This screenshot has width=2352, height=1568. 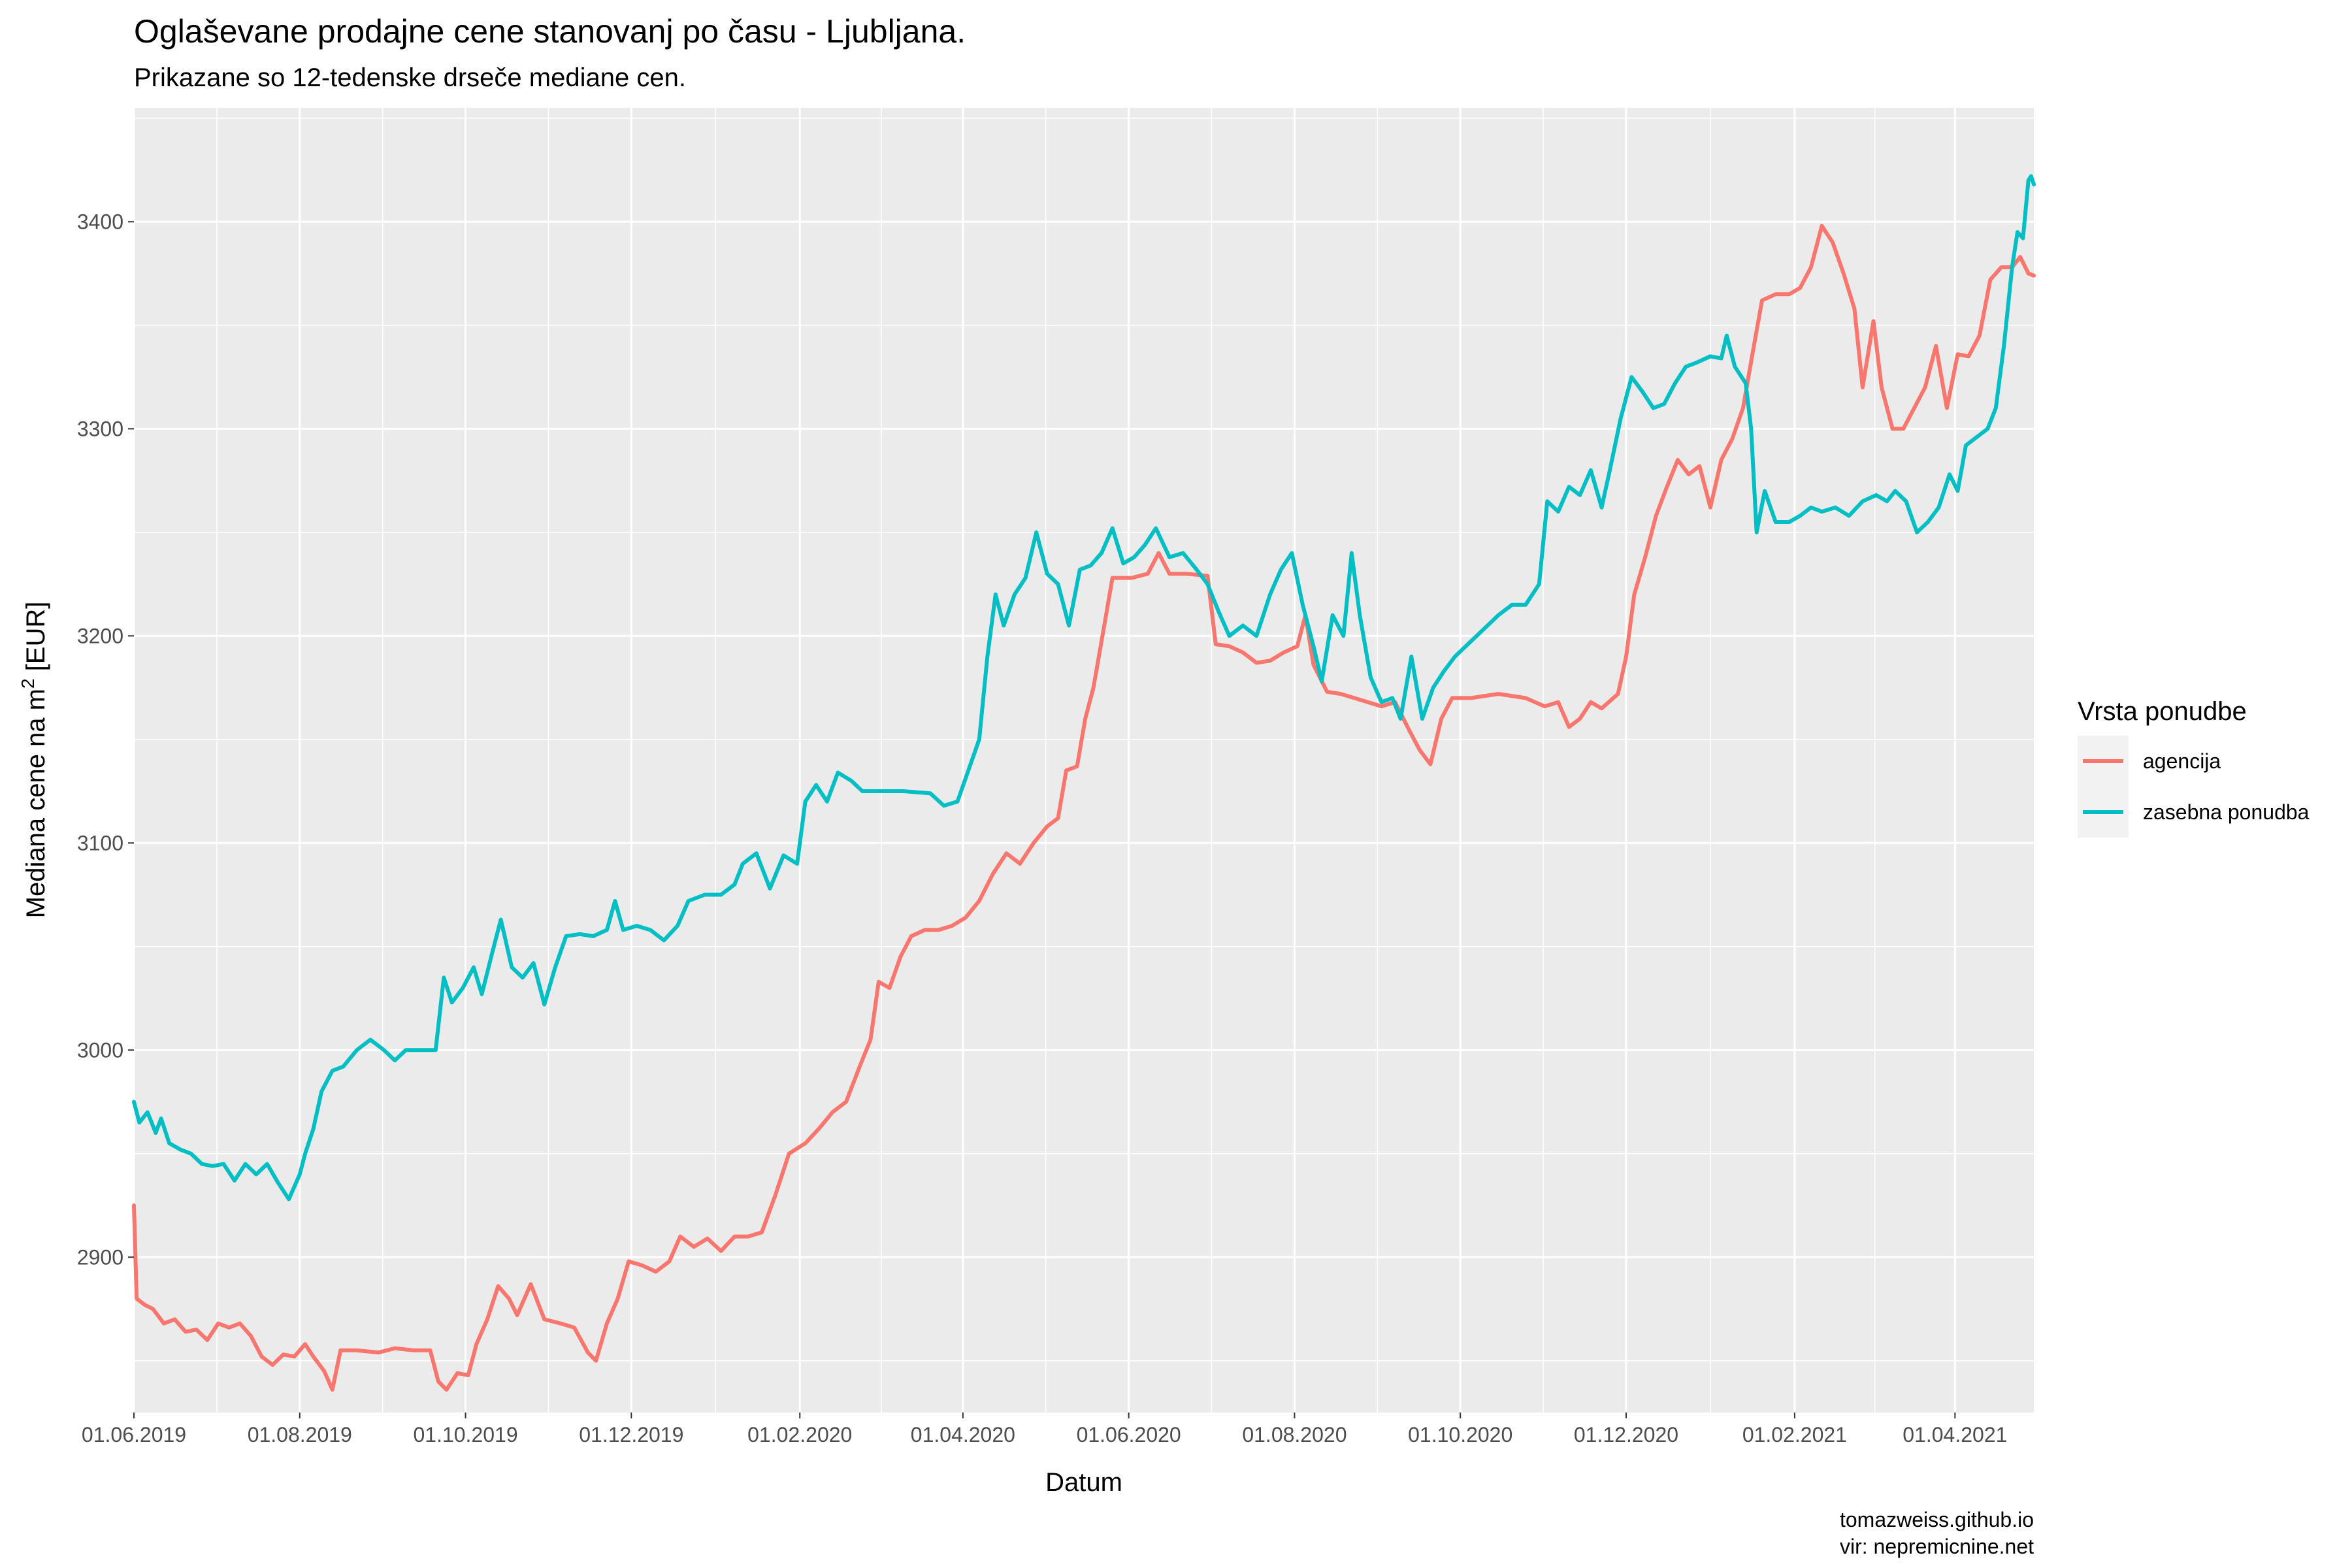 I want to click on y-tick-label: 3300, so click(x=100, y=428).